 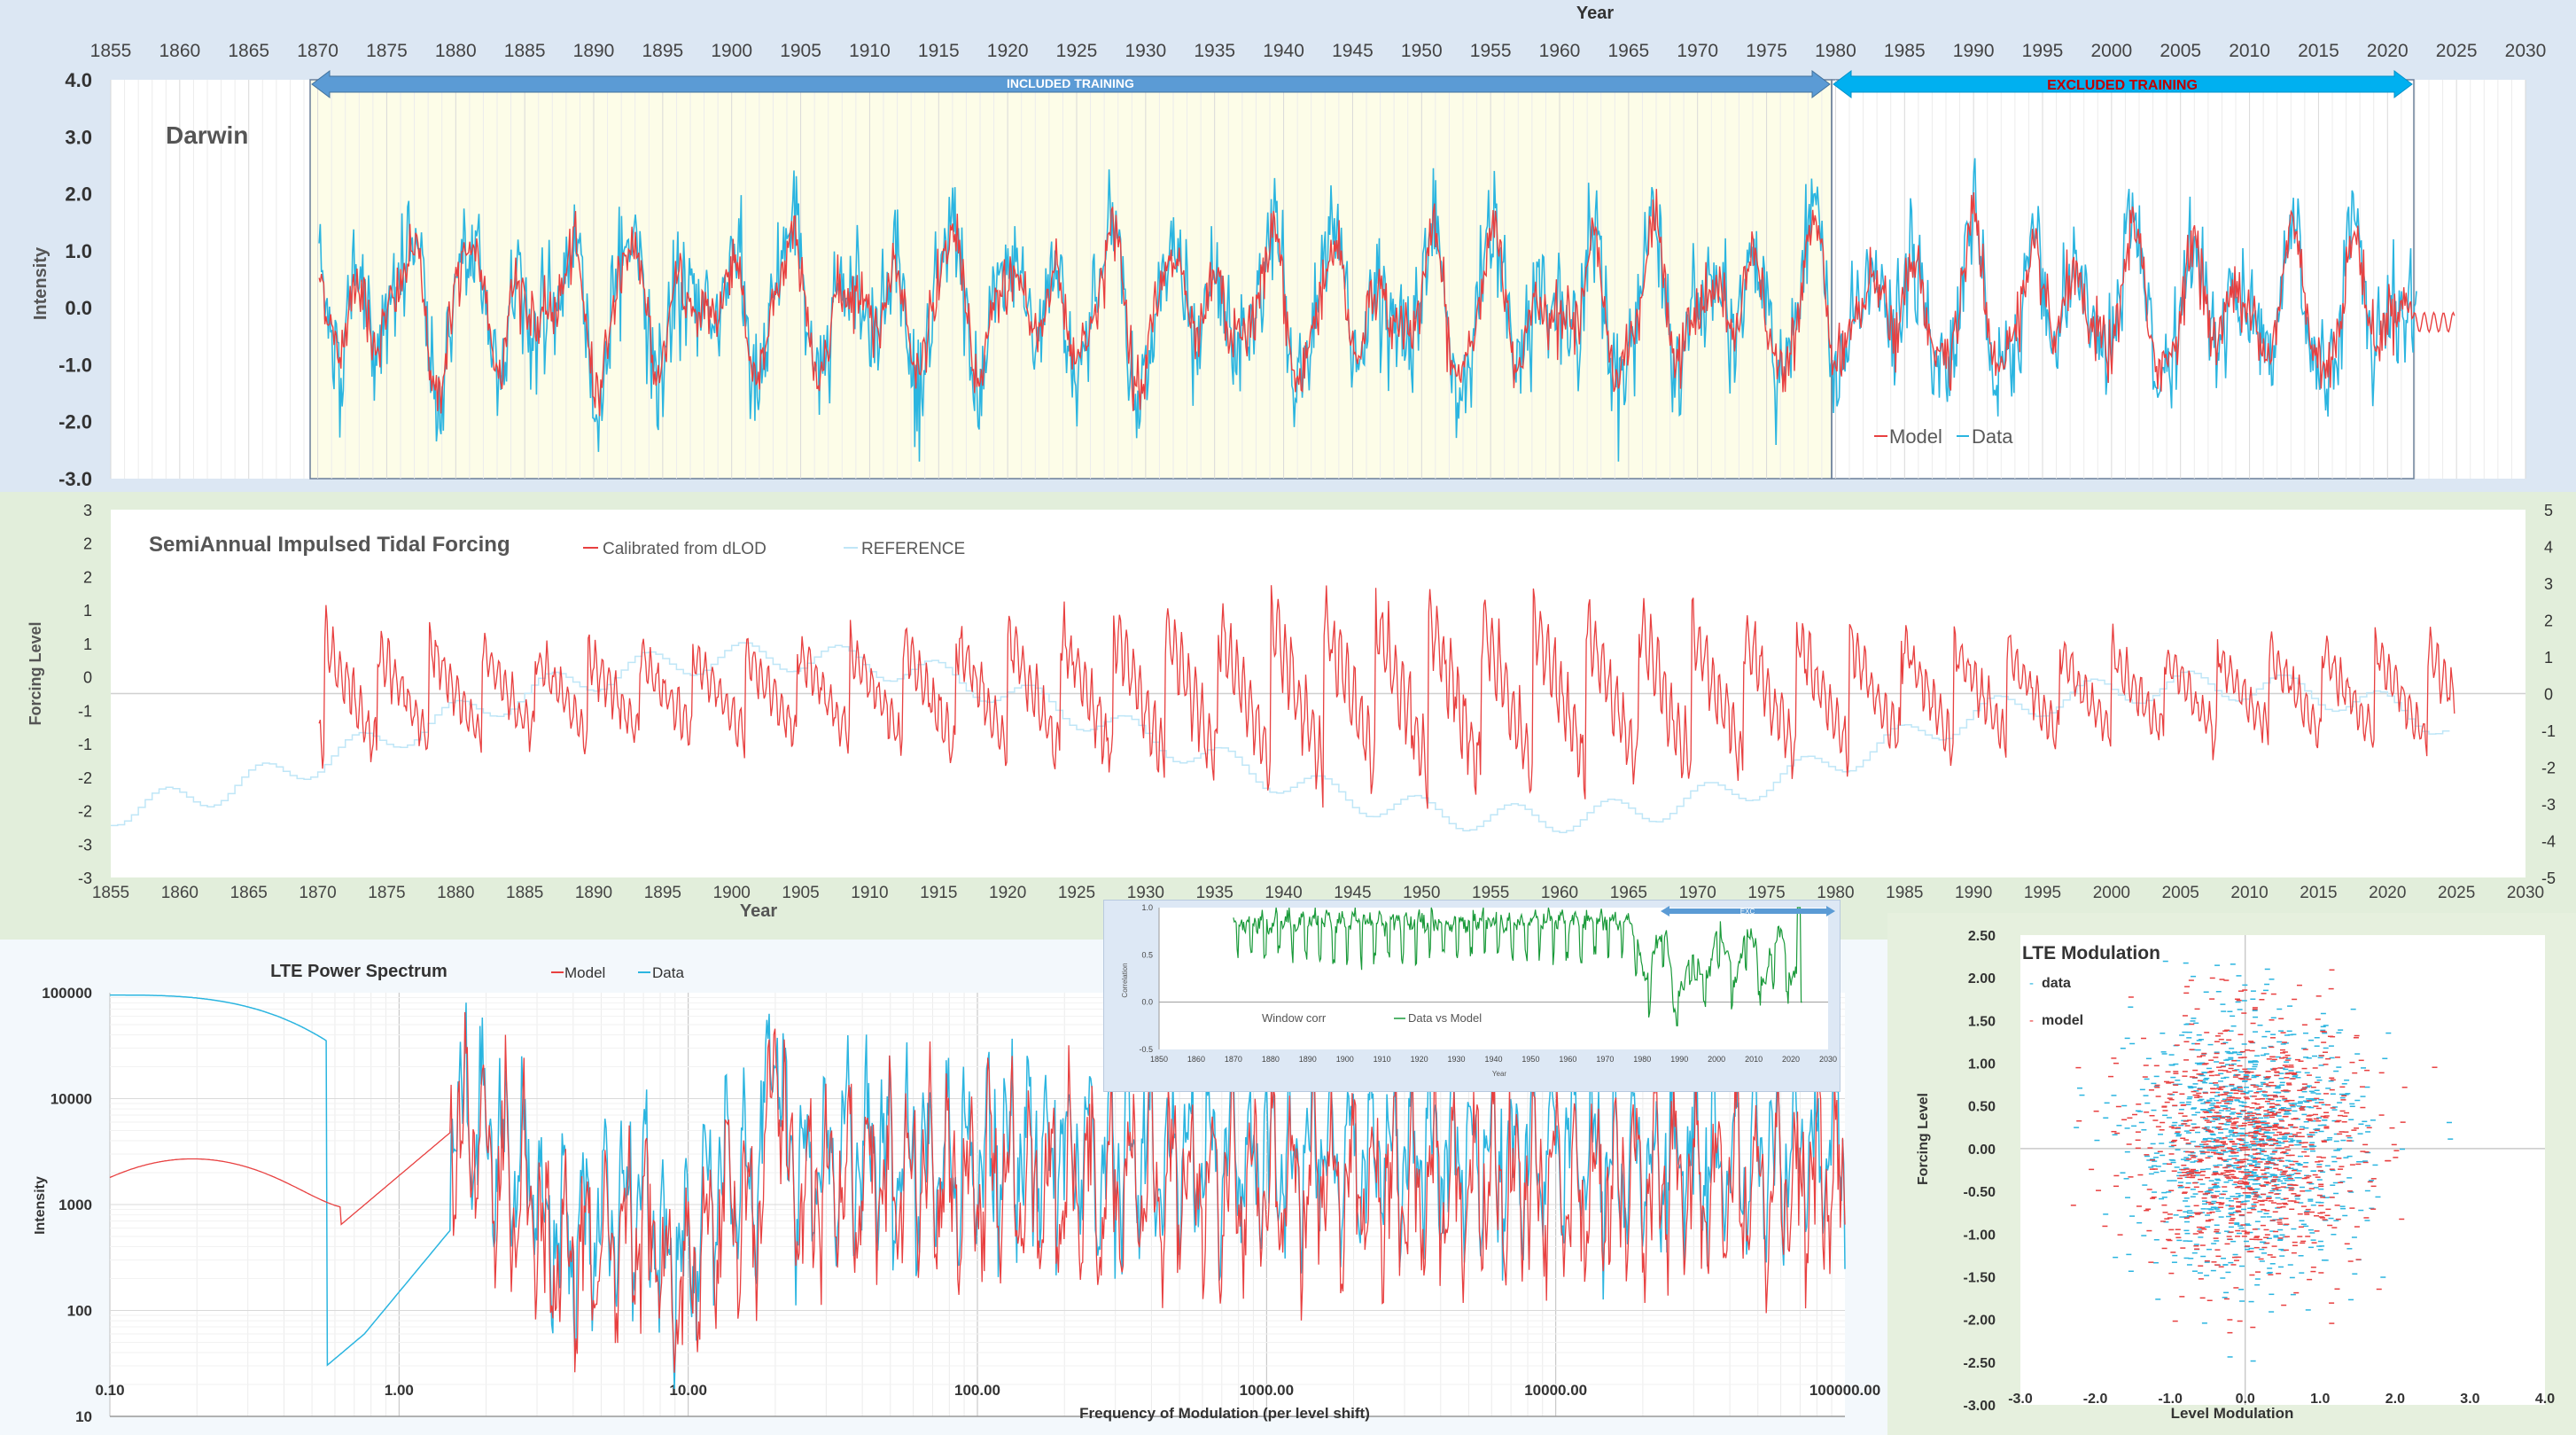 What do you see at coordinates (1493, 1059) in the screenshot?
I see `inset-x-tick: 1940` at bounding box center [1493, 1059].